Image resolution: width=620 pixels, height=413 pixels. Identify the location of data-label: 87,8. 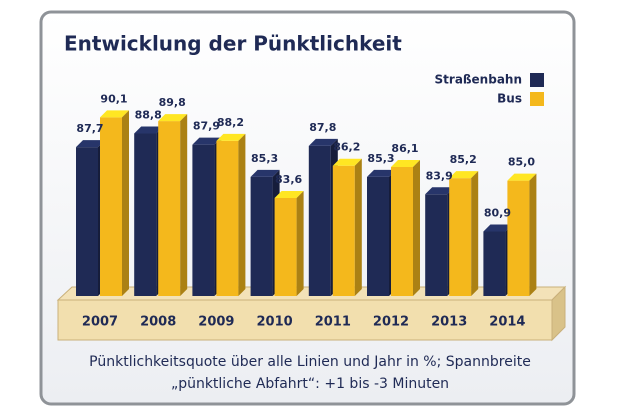
(322, 127).